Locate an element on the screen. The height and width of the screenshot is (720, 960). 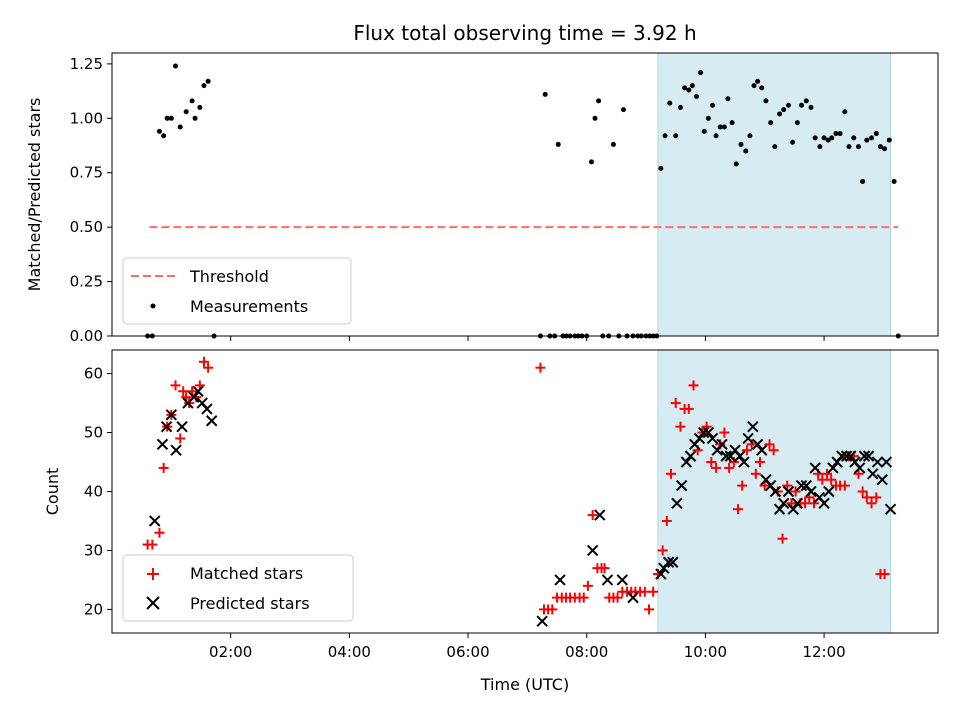
y-tick-label: 50 is located at coordinates (93, 433).